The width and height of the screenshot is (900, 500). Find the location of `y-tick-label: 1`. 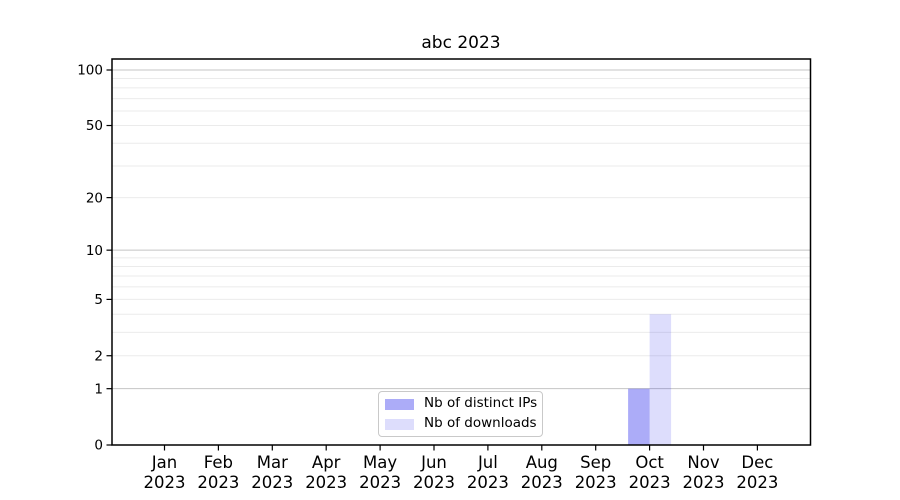

y-tick-label: 1 is located at coordinates (98, 389).